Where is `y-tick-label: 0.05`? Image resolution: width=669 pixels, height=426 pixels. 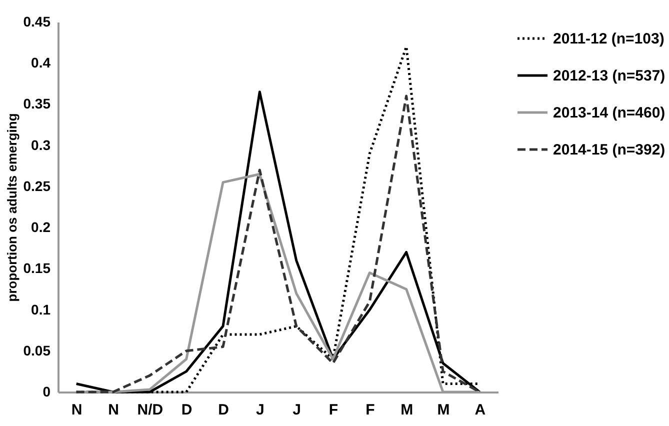
y-tick-label: 0.05 is located at coordinates (37, 350).